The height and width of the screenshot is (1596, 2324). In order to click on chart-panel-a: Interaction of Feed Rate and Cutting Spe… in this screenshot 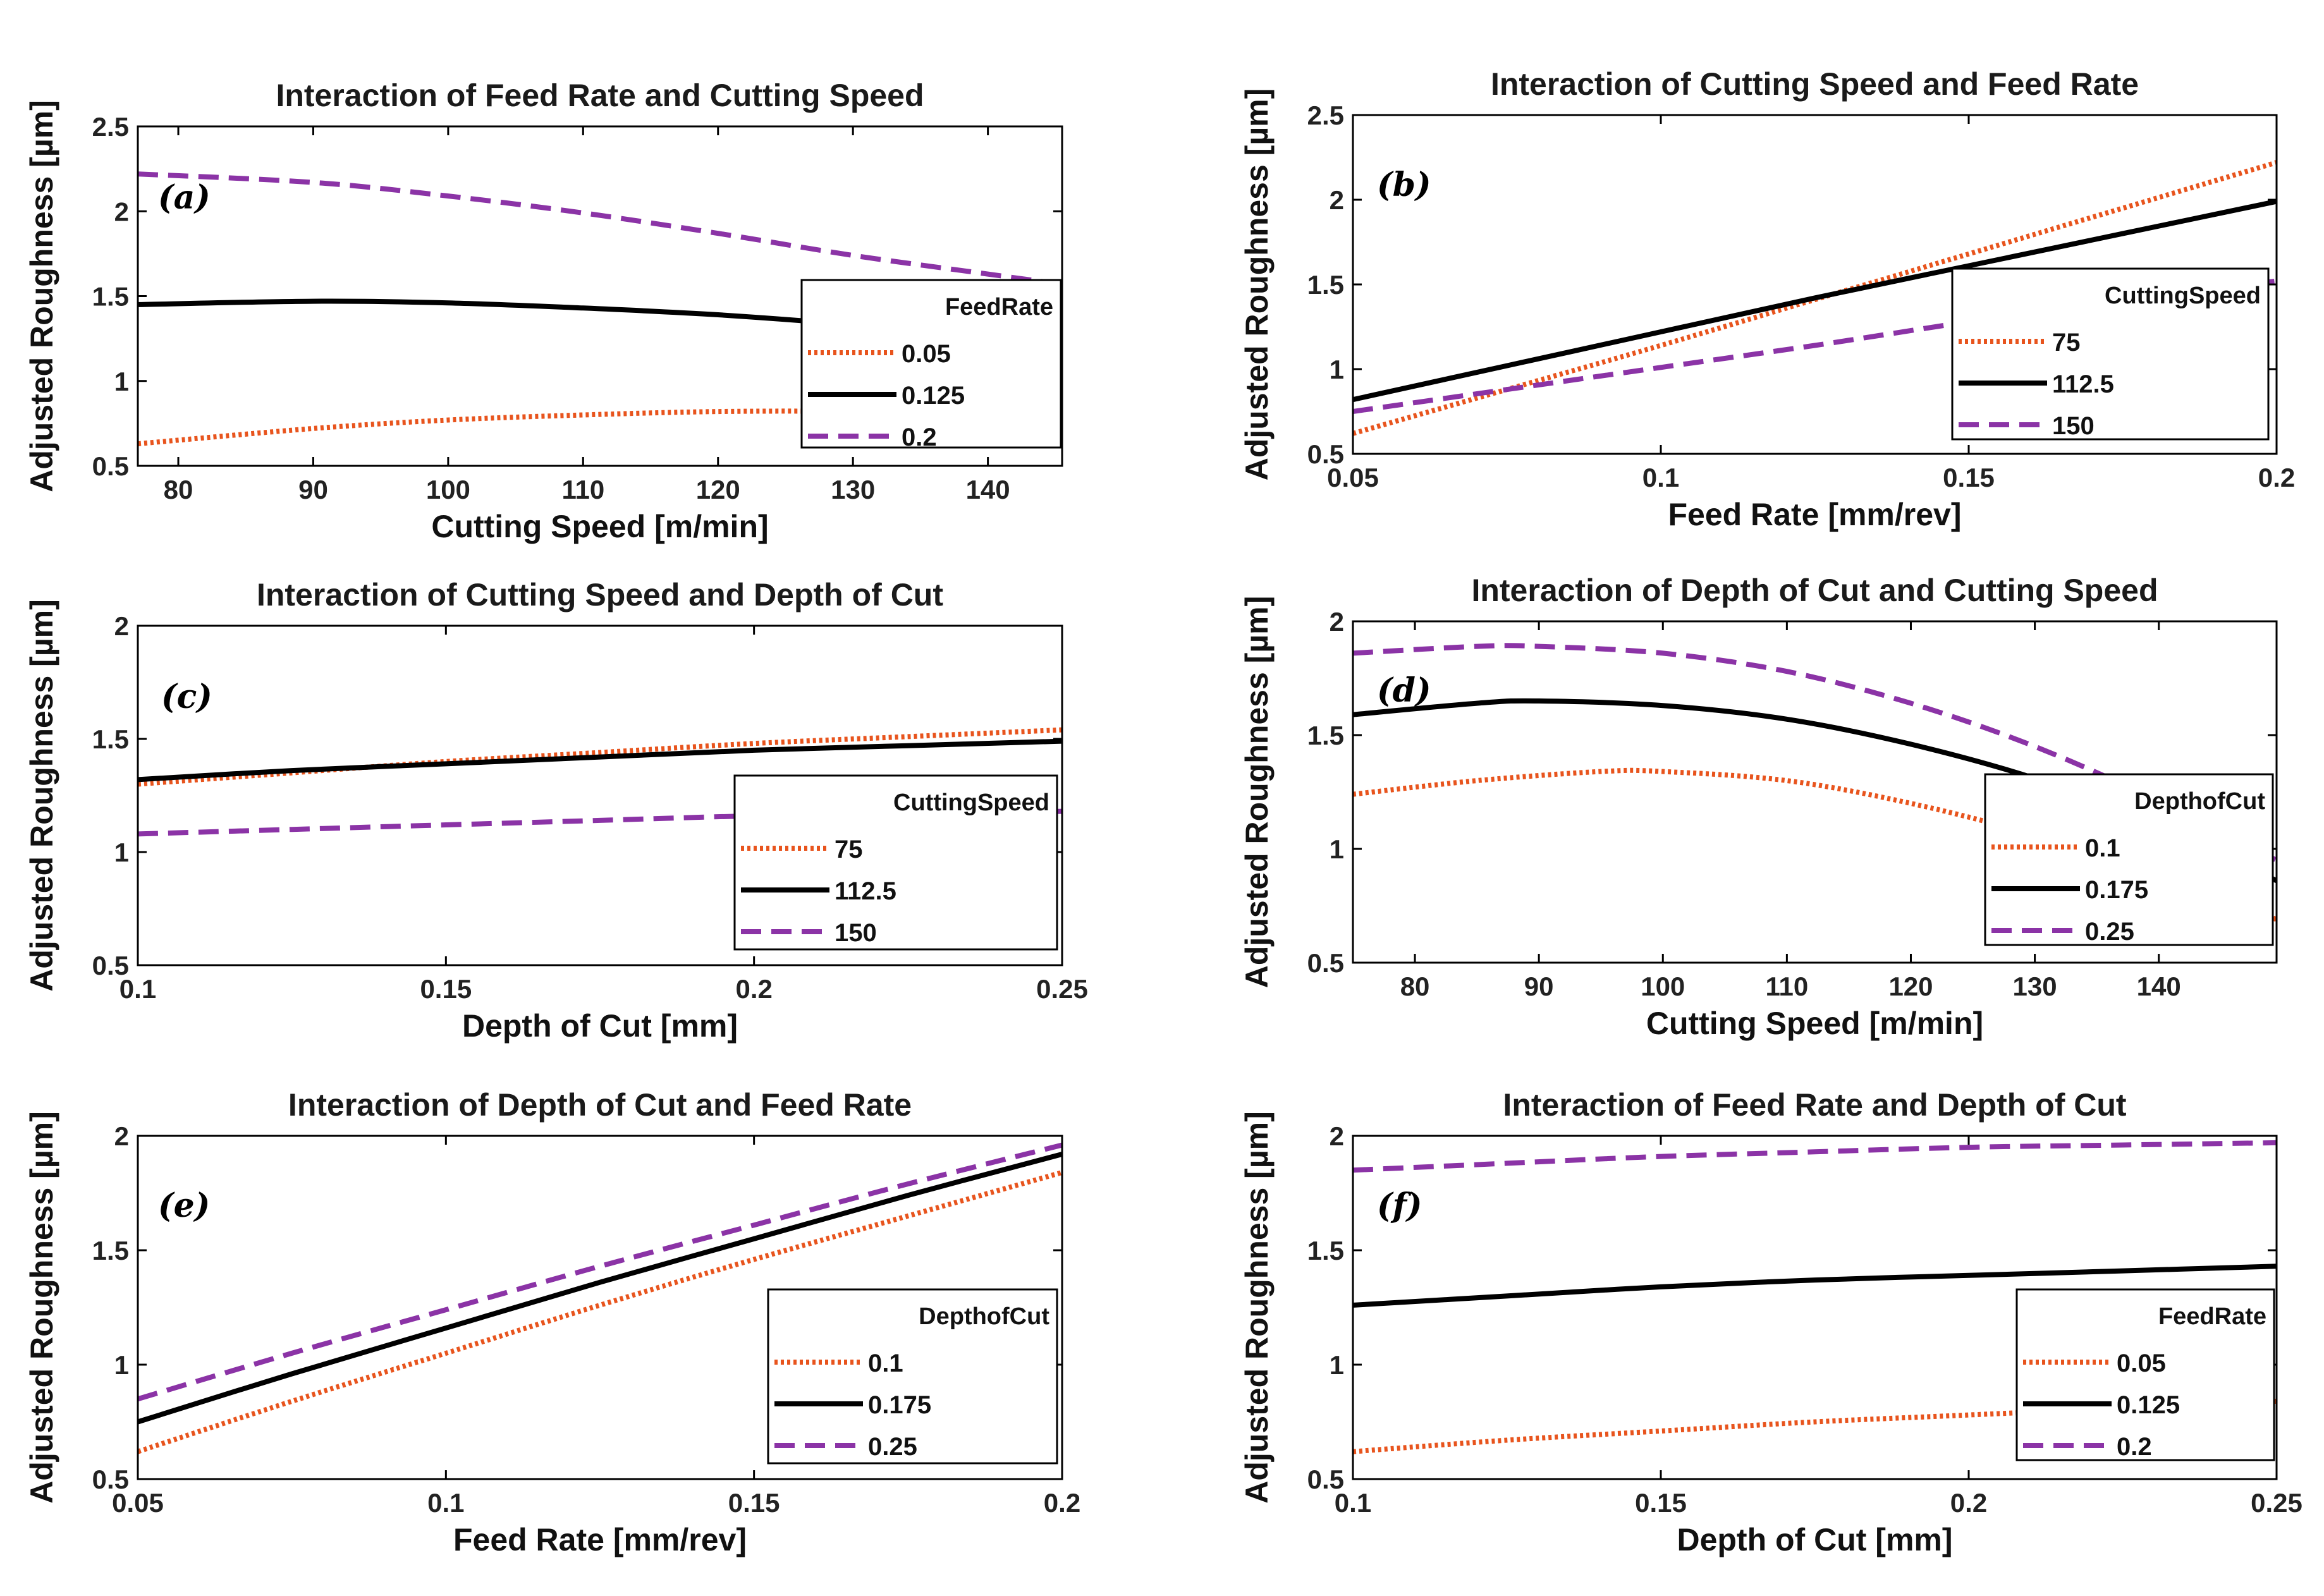, I will do `click(543, 311)`.